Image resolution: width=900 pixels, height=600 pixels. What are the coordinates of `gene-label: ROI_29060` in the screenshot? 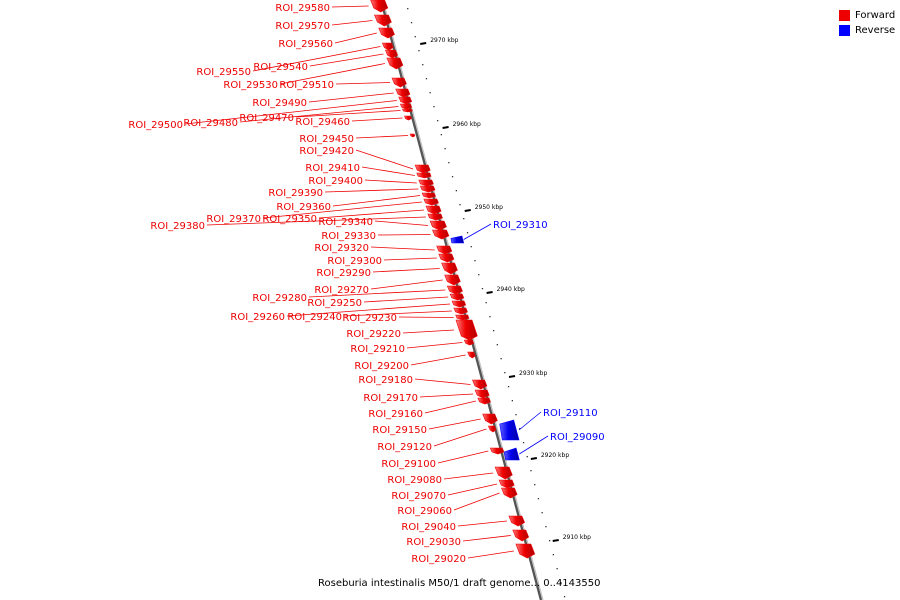 It's located at (424, 511).